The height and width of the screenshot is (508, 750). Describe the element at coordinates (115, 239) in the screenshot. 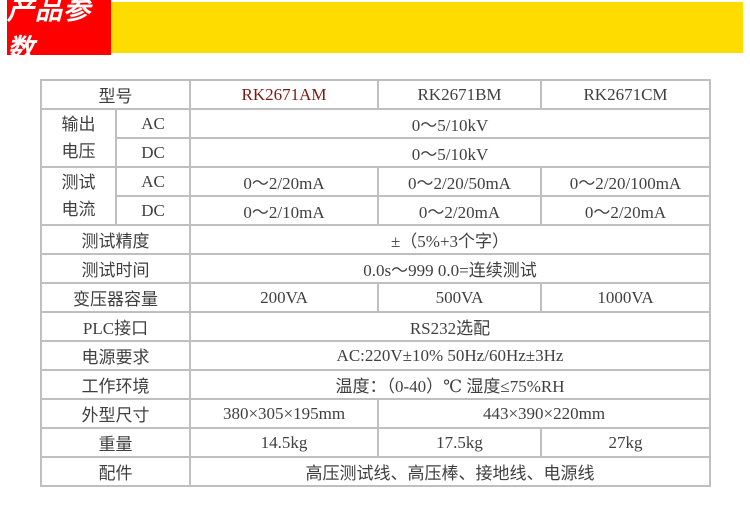

I see `row-label-accuracy: 测试精度` at that location.